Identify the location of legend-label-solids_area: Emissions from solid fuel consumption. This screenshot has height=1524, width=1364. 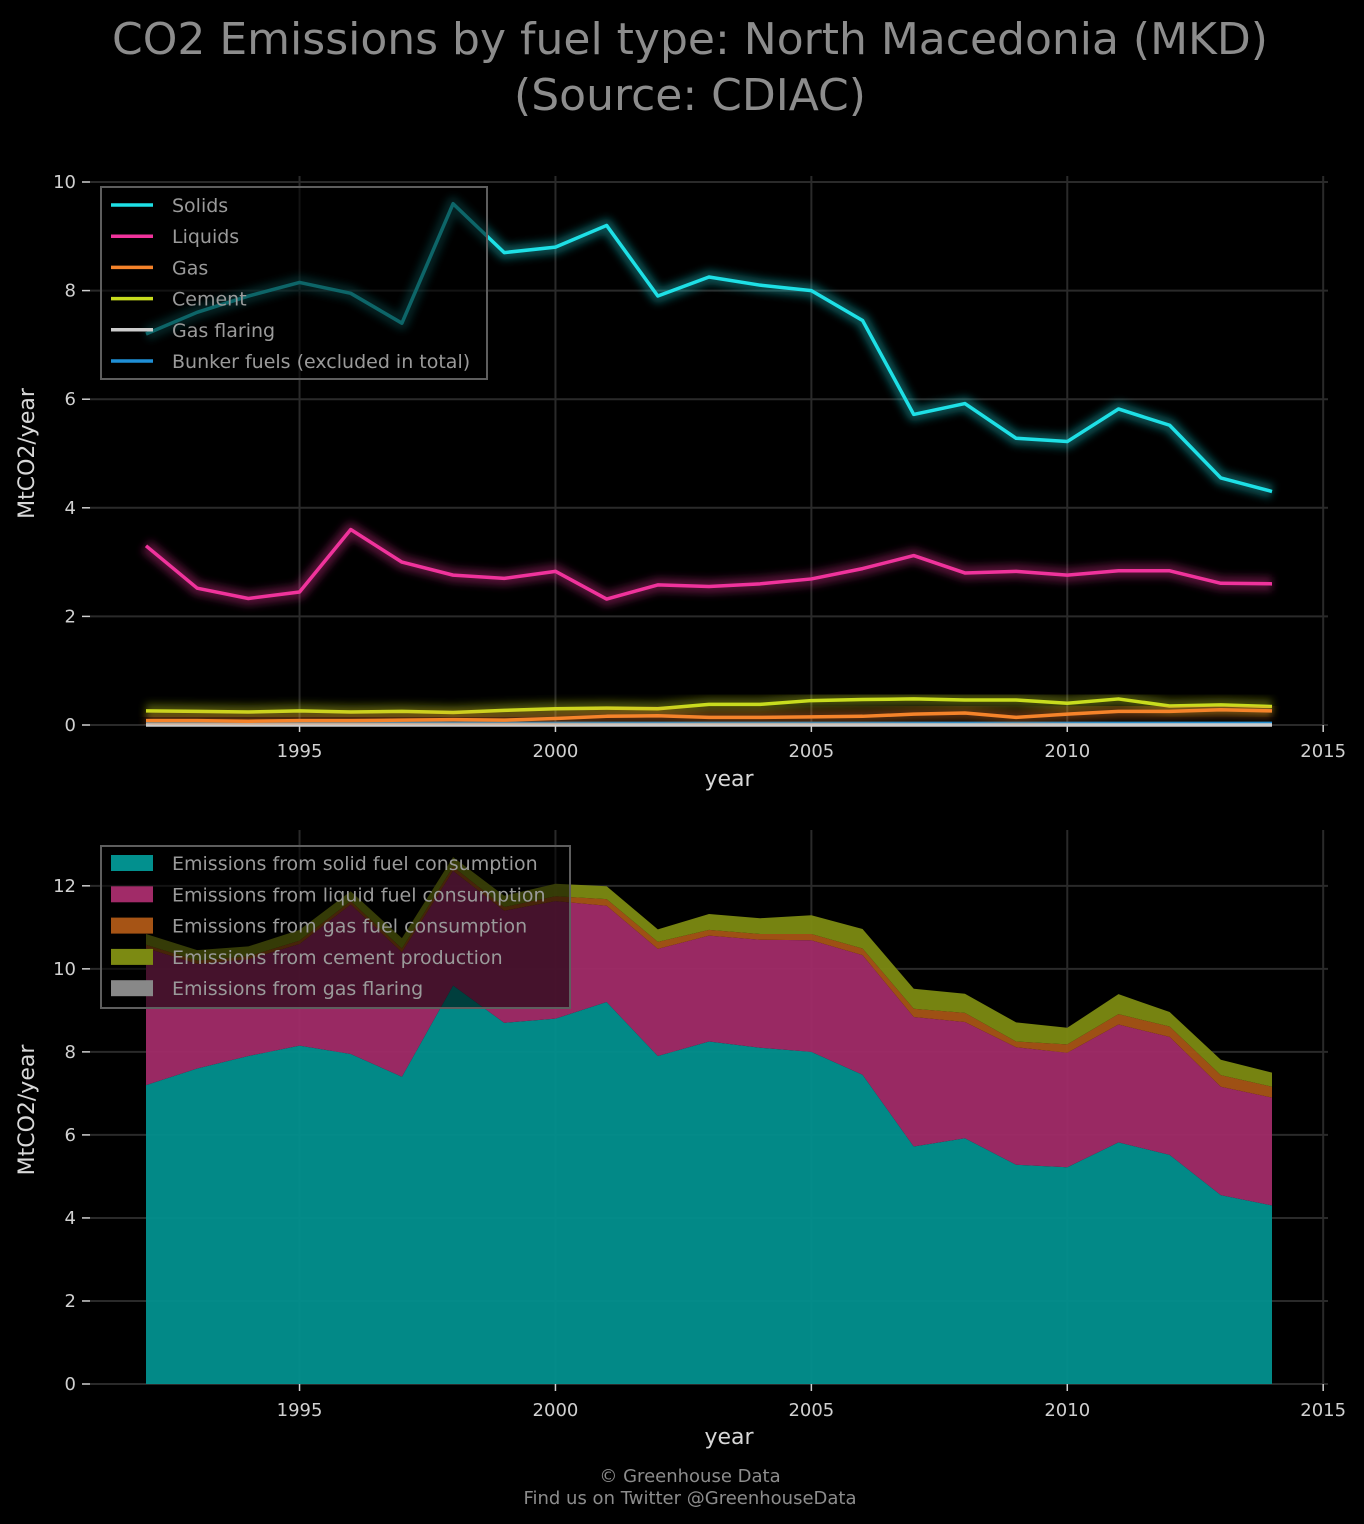
(355, 864).